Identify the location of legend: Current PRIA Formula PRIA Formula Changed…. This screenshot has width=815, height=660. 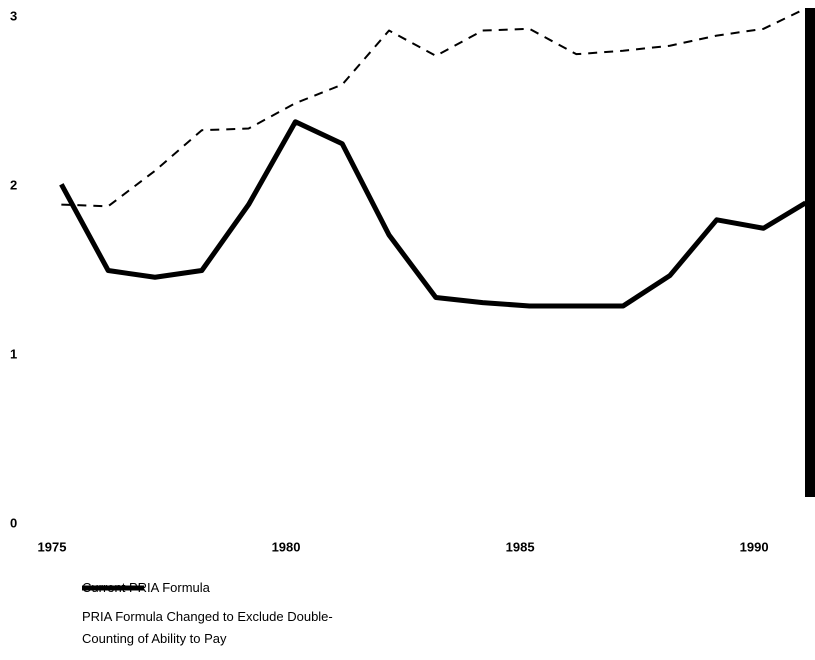
(222, 620).